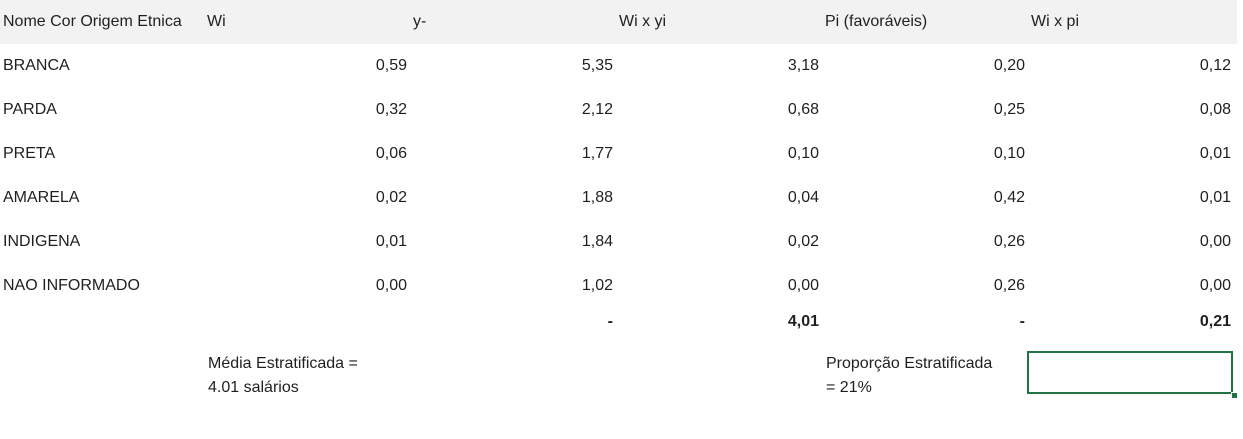 The height and width of the screenshot is (439, 1243). Describe the element at coordinates (803, 153) in the screenshot. I see `row-wi-x-yi-cell: 0,10` at that location.